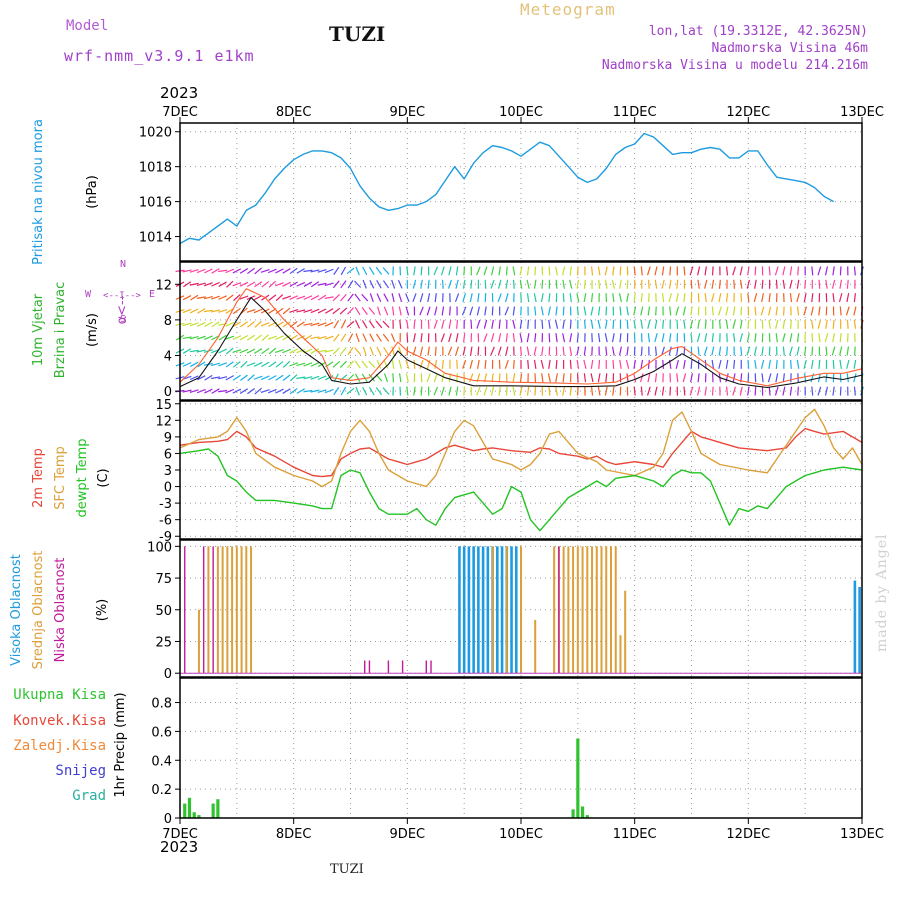  I want to click on meteogram-title: Meteogram, so click(568, 9).